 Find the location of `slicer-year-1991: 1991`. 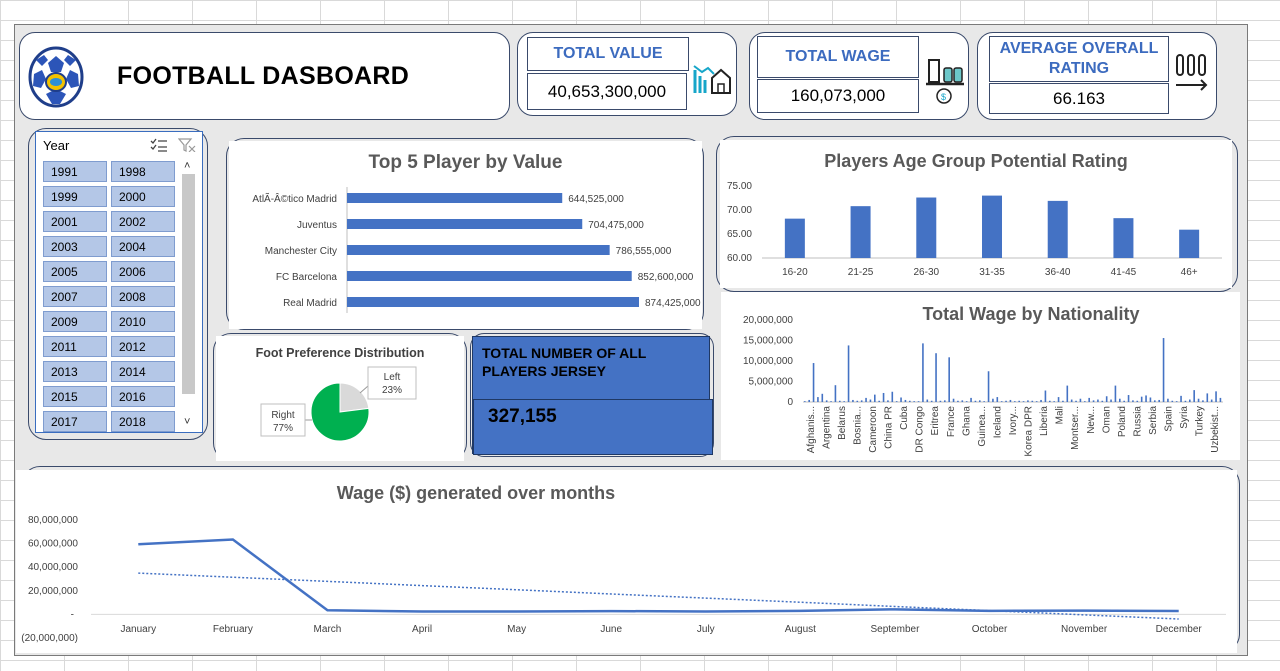

slicer-year-1991: 1991 is located at coordinates (75, 171).